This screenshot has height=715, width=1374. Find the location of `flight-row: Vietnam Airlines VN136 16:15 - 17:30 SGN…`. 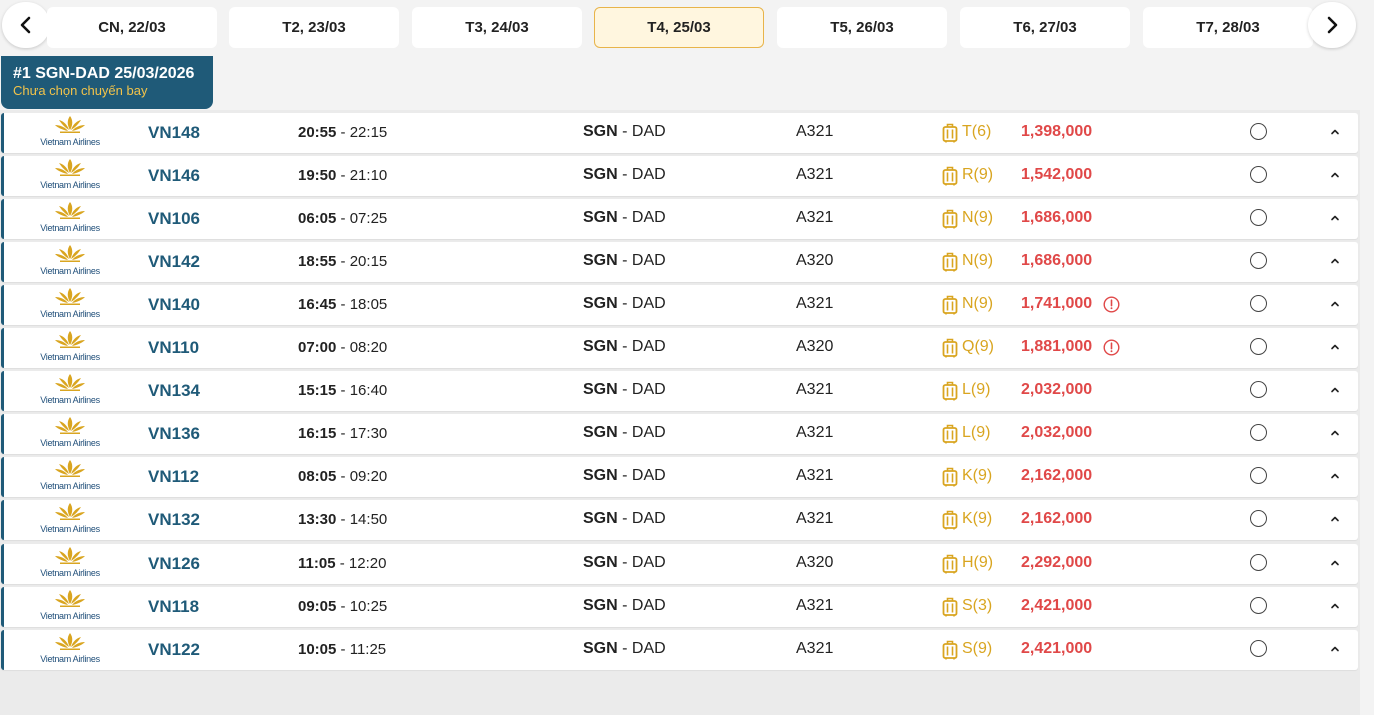

flight-row: Vietnam Airlines VN136 16:15 - 17:30 SGN… is located at coordinates (679, 434).